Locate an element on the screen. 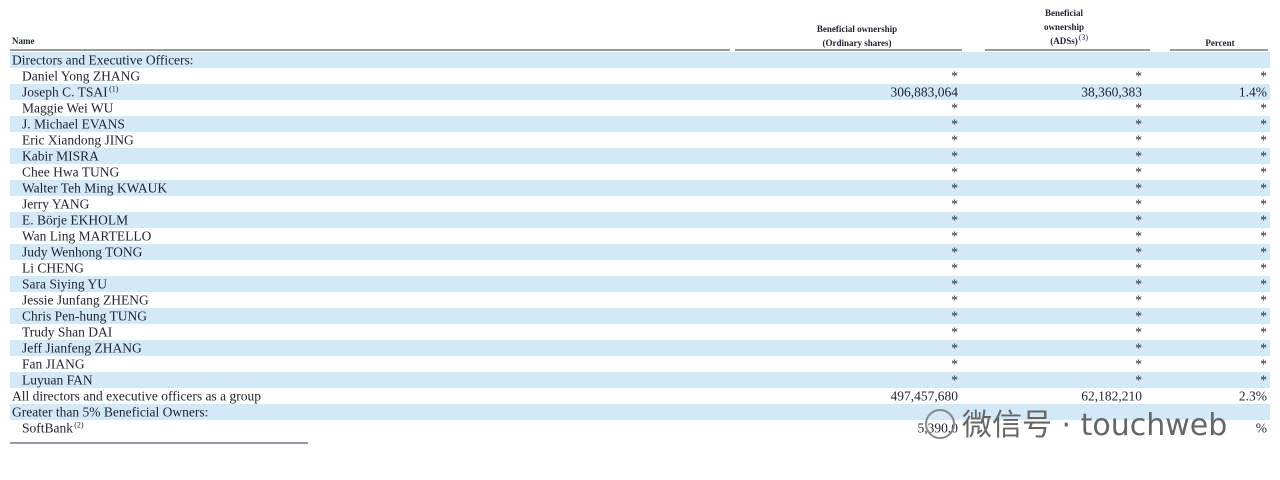 This screenshot has height=480, width=1280. row-name: Greater than 5% Beneficial Owners: is located at coordinates (110, 412).